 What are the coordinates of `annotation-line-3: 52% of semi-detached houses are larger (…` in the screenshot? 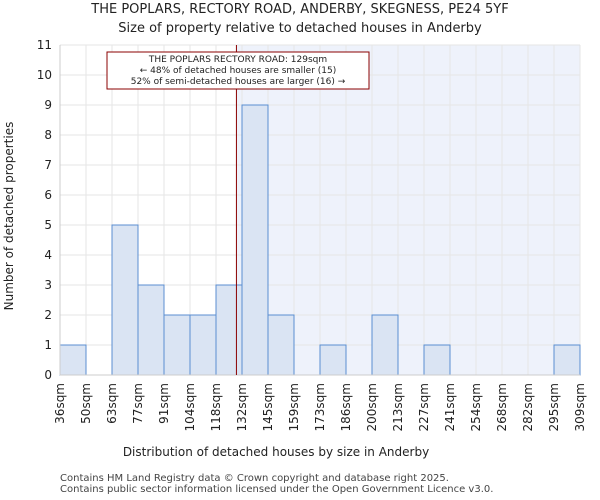 It's located at (238, 82).